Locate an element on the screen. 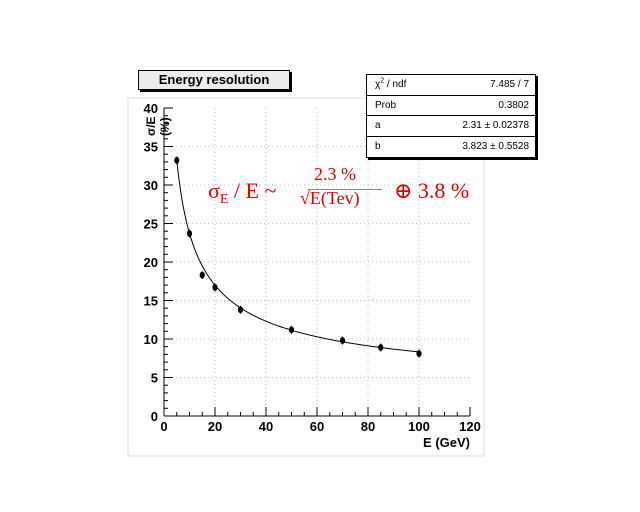 This screenshot has height=512, width=640. y-tick-label: 30 is located at coordinates (151, 185).